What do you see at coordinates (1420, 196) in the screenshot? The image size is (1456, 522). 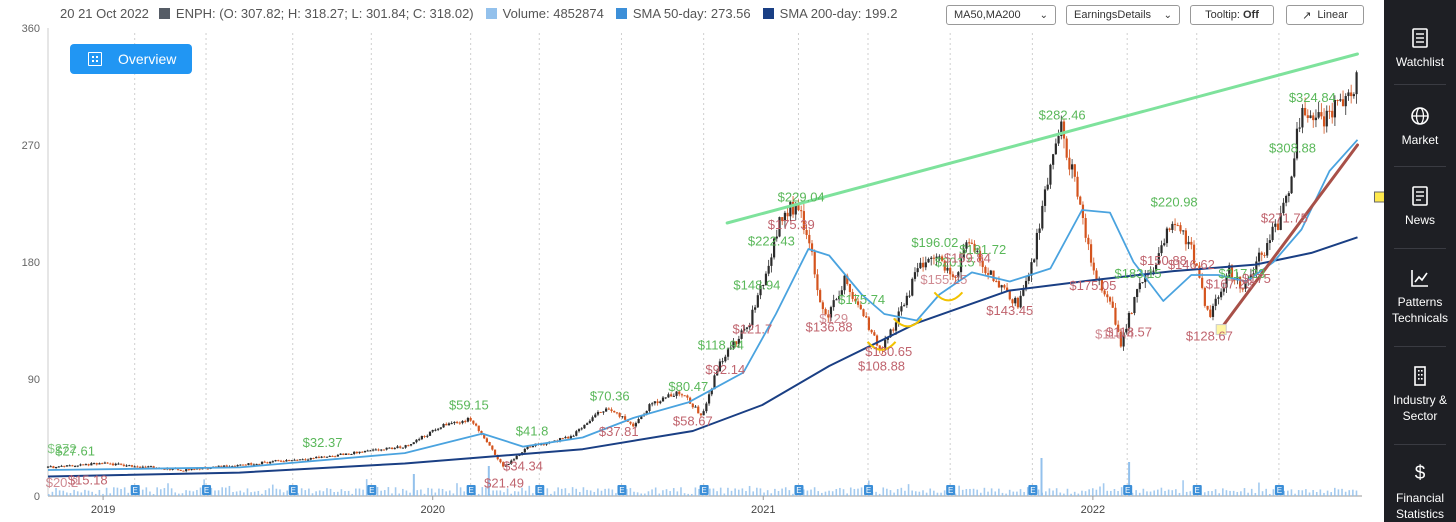 I see `news-icon` at bounding box center [1420, 196].